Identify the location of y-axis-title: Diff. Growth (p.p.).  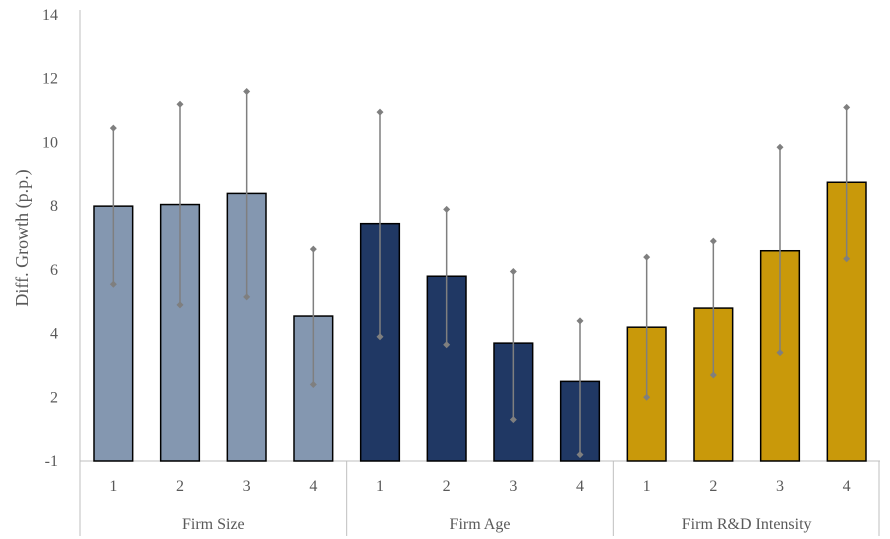
(22, 237).